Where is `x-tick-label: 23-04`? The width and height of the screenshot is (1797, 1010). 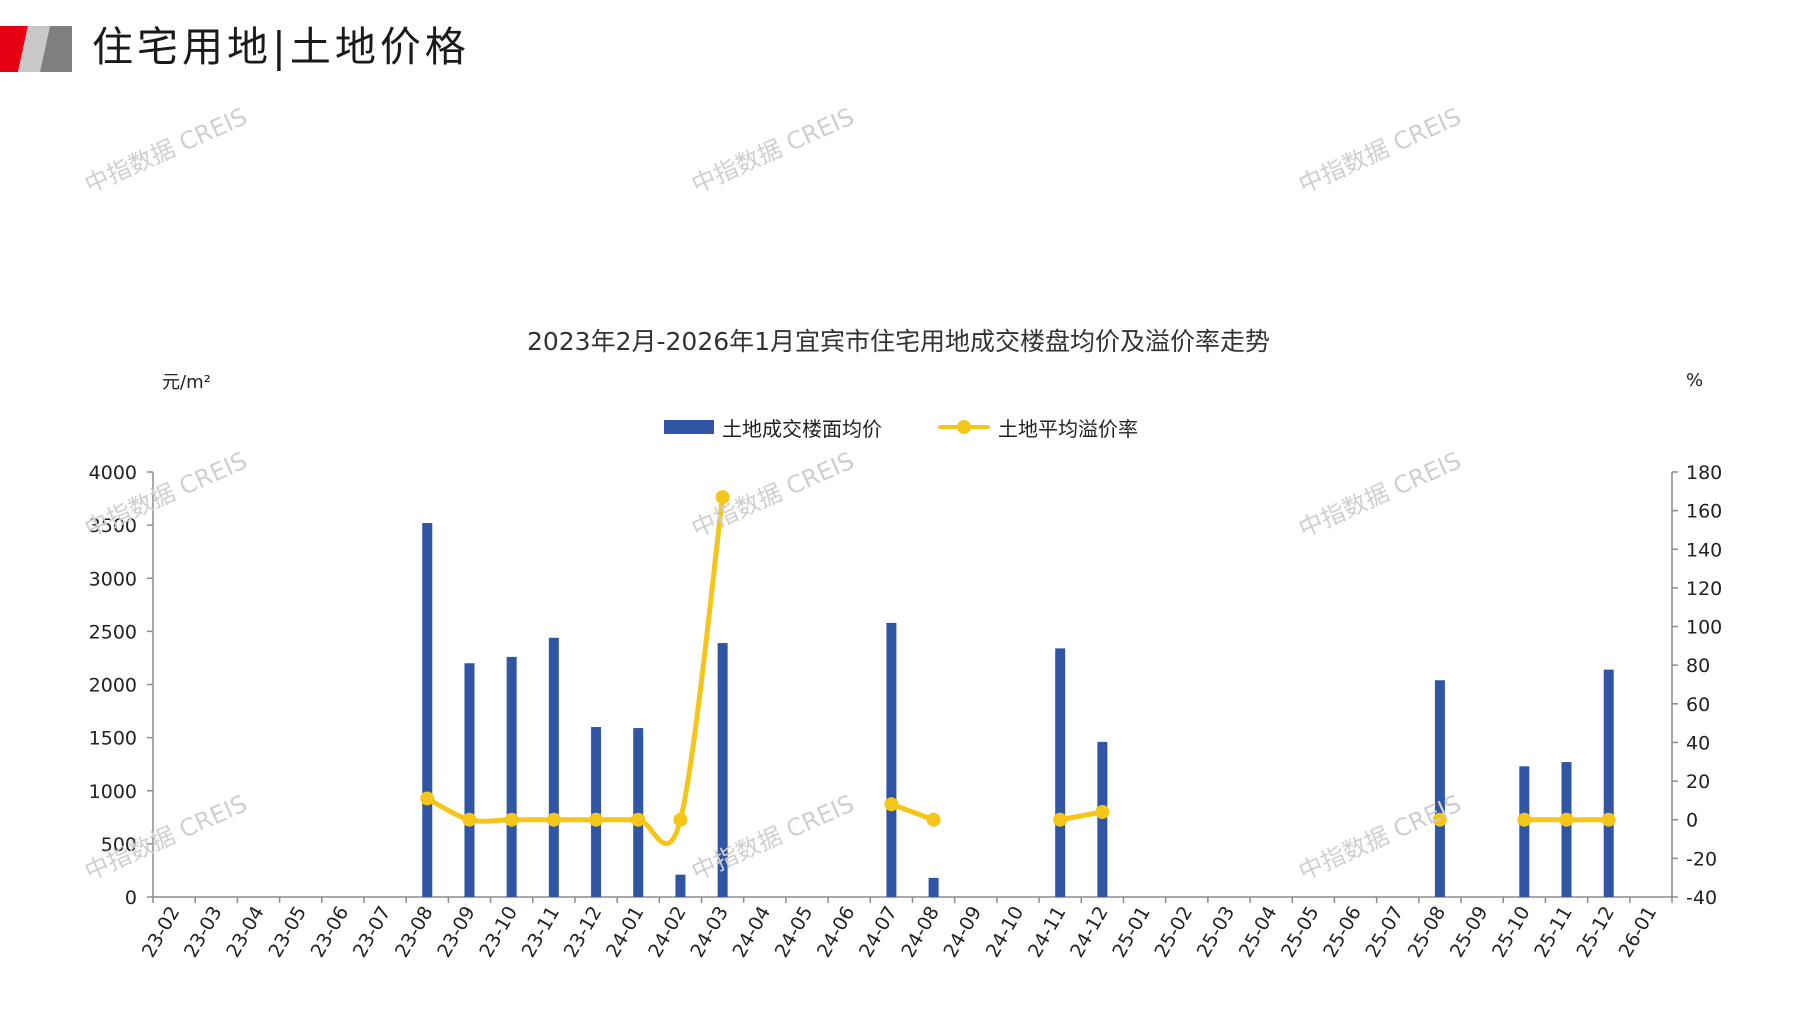
x-tick-label: 23-04 is located at coordinates (245, 932).